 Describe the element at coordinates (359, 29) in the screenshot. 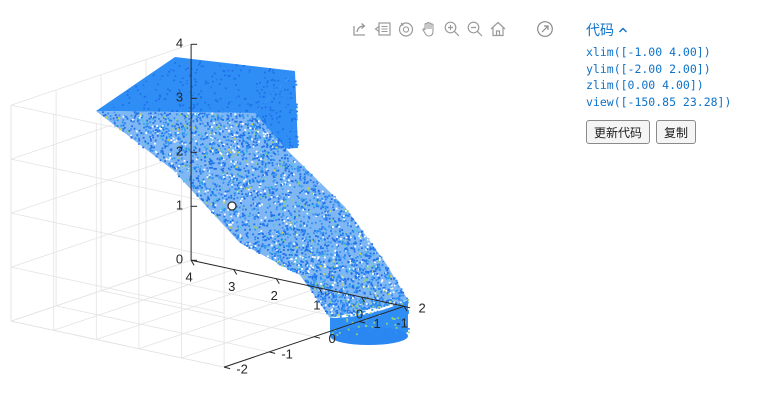

I see `export-button` at that location.